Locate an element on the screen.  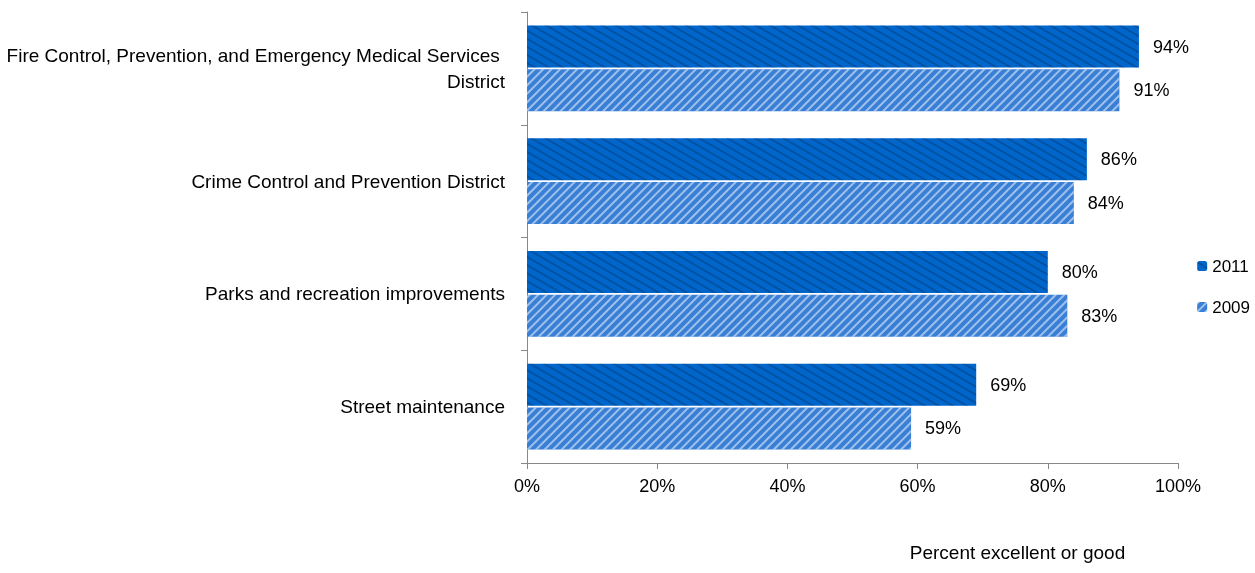
data-label: 59% is located at coordinates (943, 428).